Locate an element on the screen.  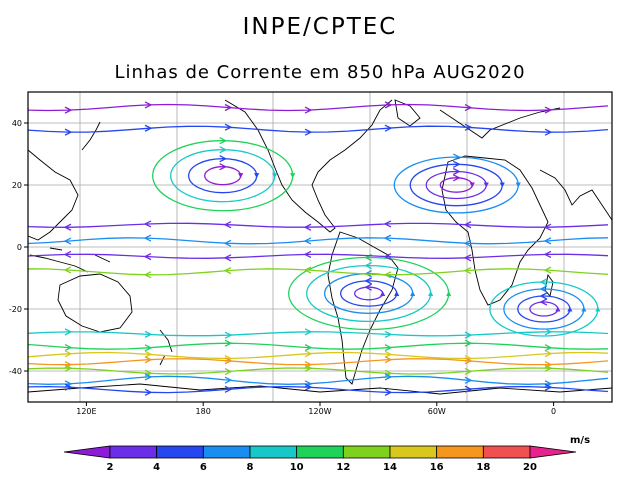
y-tick-label: 40 is located at coordinates (17, 123).